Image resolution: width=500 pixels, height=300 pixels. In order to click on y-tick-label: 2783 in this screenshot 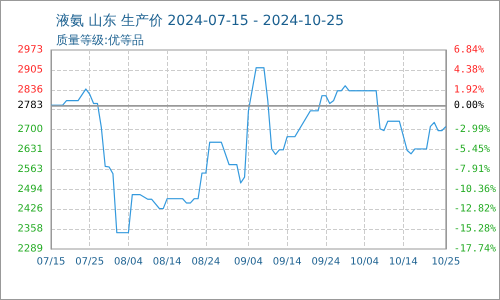, I will do `click(30, 105)`.